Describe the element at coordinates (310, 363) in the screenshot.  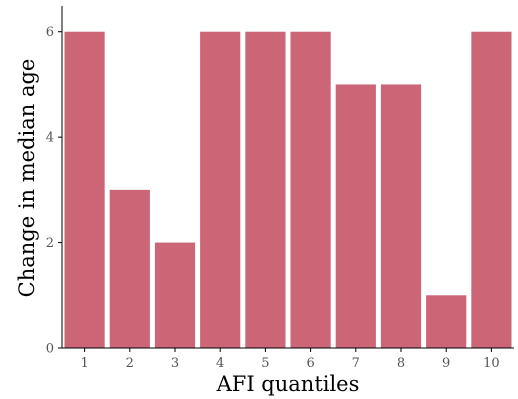
I see `x-tick-label: 6` at that location.